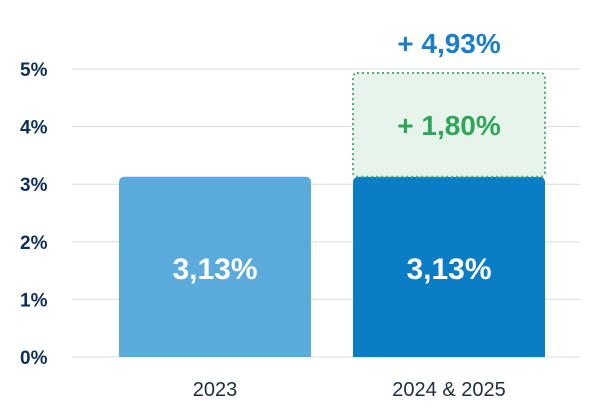 This screenshot has width=600, height=417. Describe the element at coordinates (34, 70) in the screenshot. I see `y-tick-label: 5%` at that location.